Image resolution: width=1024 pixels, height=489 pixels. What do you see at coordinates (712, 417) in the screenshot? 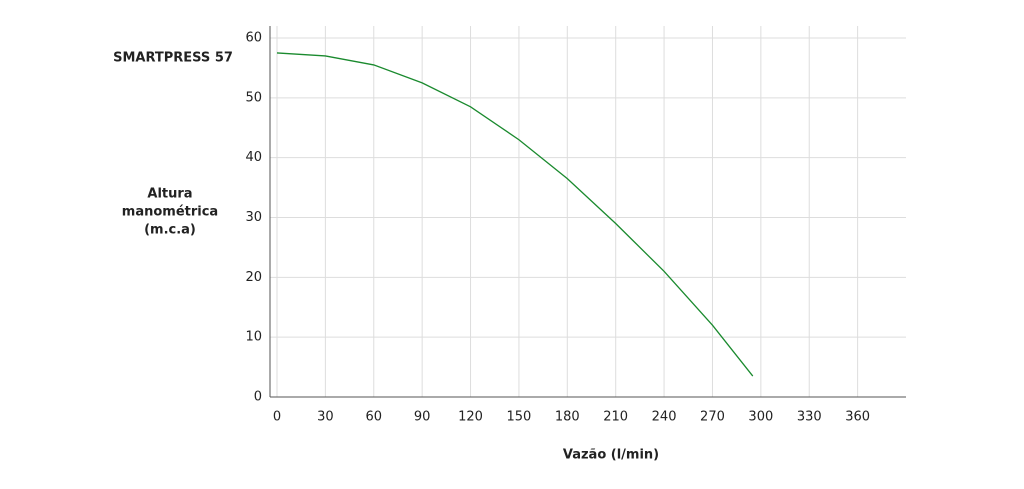
I see `x-tick-label: 270` at bounding box center [712, 417].